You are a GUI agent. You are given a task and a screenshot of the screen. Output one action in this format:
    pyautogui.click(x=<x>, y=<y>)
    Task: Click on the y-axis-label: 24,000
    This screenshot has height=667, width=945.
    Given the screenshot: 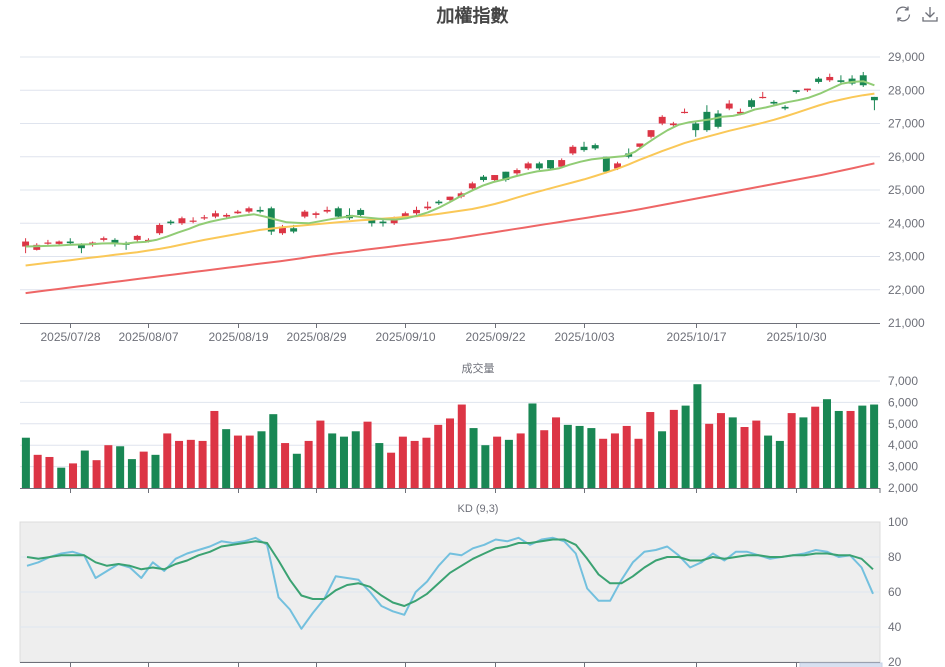 What is the action you would take?
    pyautogui.click(x=906, y=223)
    